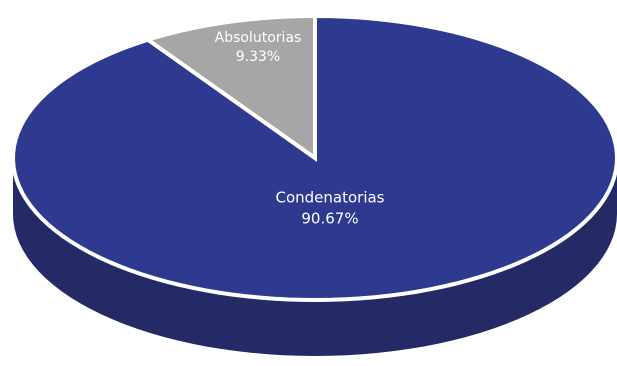  Describe the element at coordinates (258, 38) in the screenshot. I see `slice-label-absolutorias-name: Absolutorias` at that location.